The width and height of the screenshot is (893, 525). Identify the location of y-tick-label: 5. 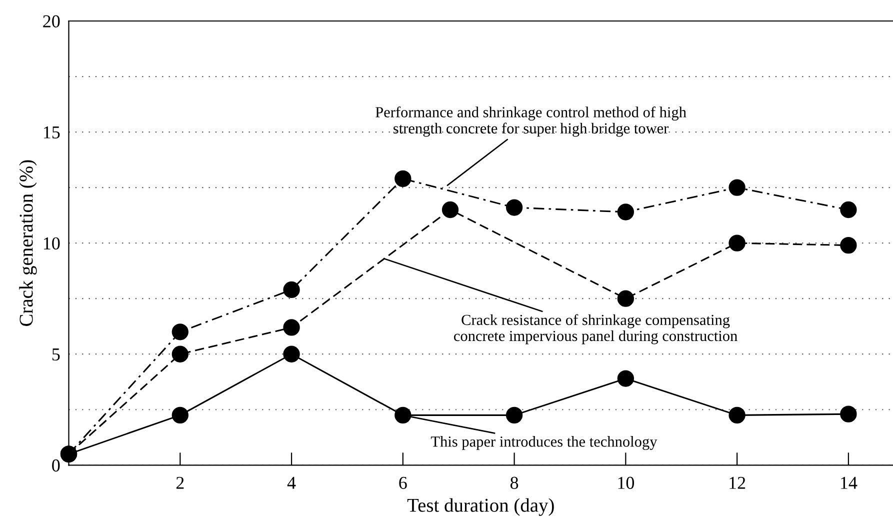
(56, 354).